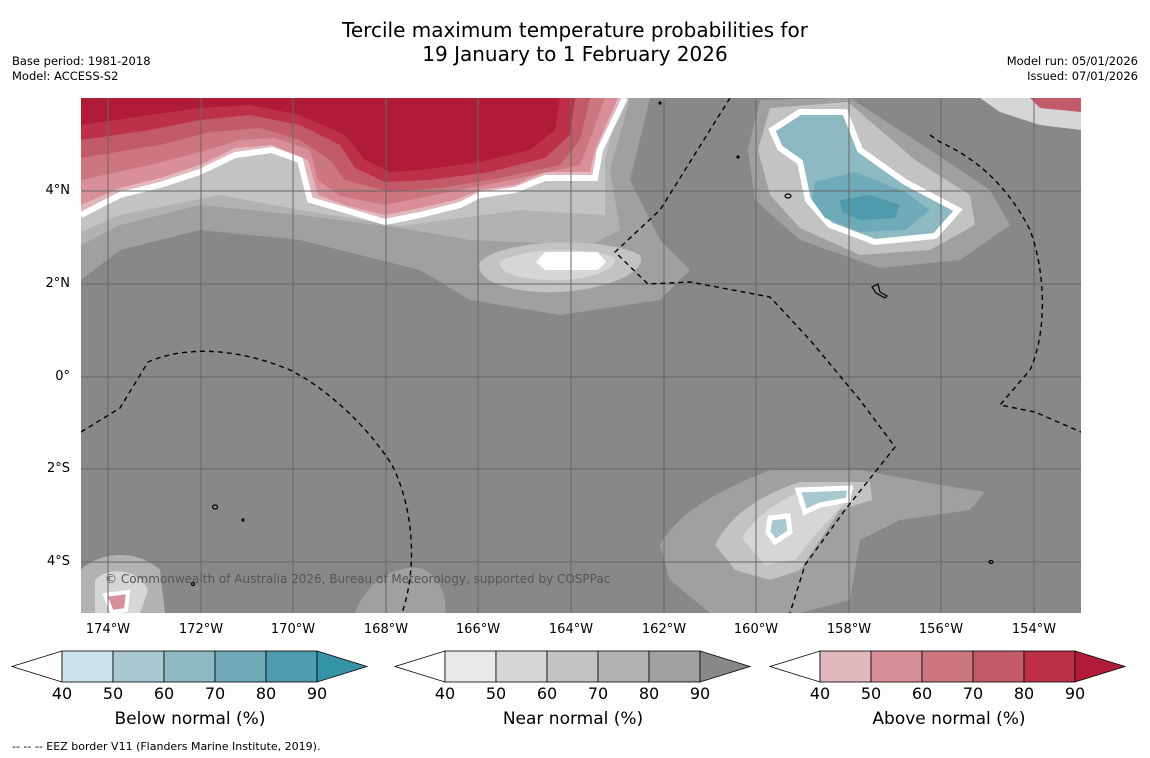  Describe the element at coordinates (58, 468) in the screenshot. I see `lat-label-2s: 2°S` at that location.